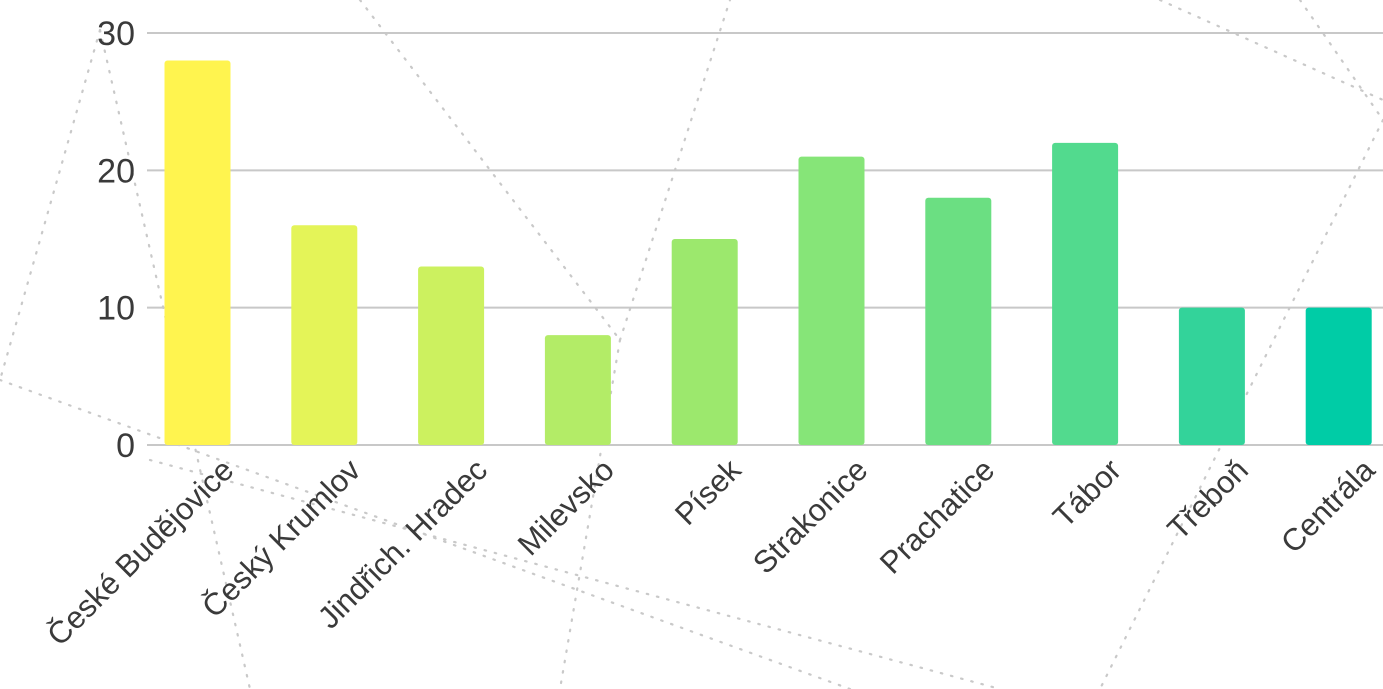 The width and height of the screenshot is (1383, 689). Describe the element at coordinates (810, 516) in the screenshot. I see `x-category-label: Strakonice` at that location.